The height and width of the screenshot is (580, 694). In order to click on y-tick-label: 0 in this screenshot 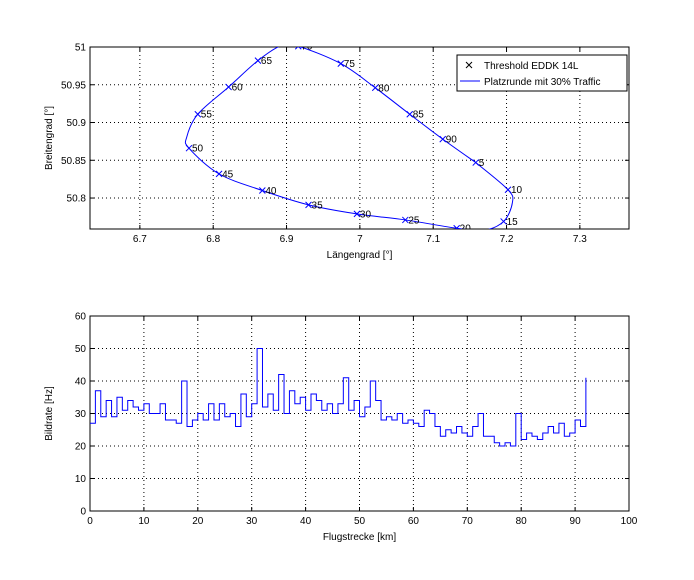, I will do `click(83, 512)`.